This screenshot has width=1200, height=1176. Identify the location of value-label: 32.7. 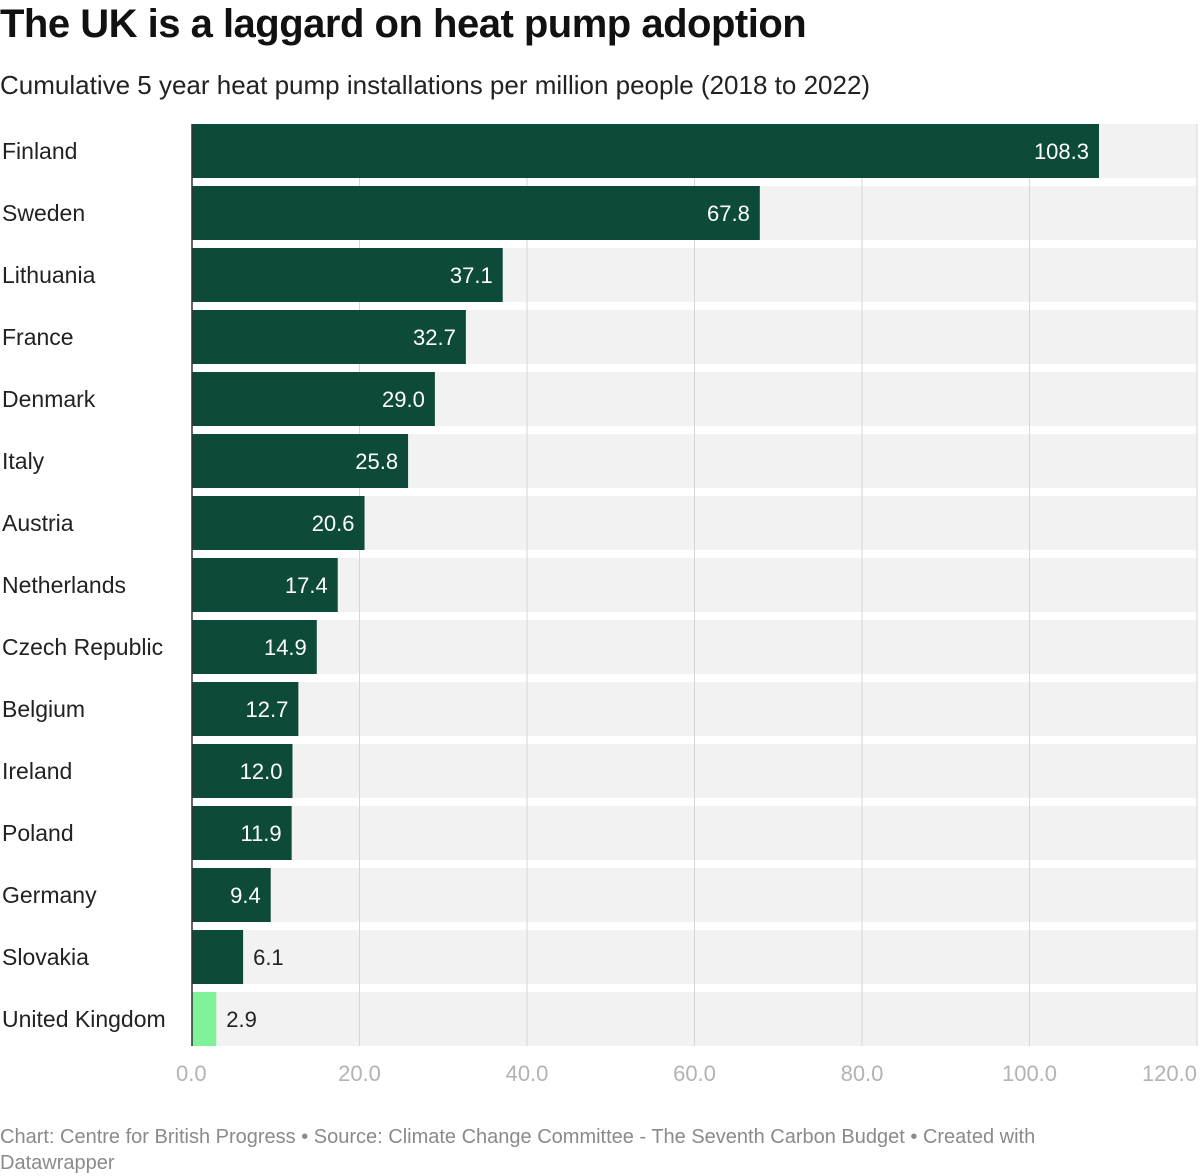
(434, 337).